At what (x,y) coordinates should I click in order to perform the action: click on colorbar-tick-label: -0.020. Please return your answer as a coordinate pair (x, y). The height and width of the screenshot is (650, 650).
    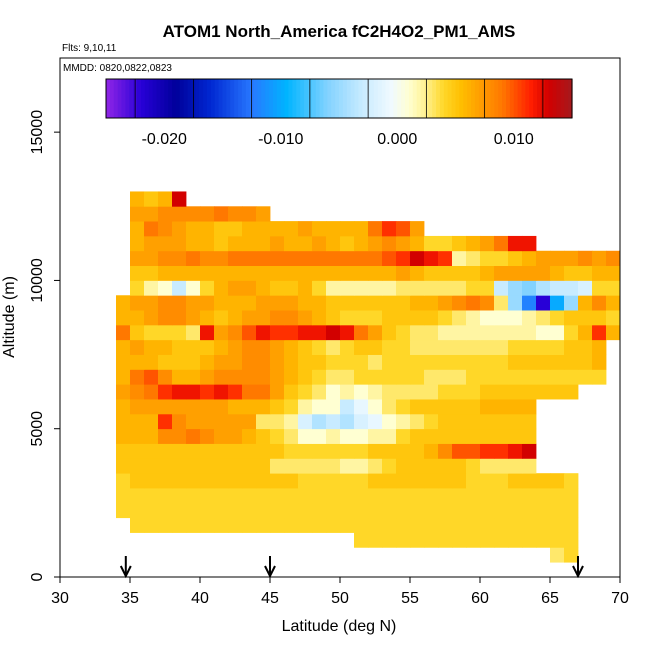
    Looking at the image, I should click on (164, 139).